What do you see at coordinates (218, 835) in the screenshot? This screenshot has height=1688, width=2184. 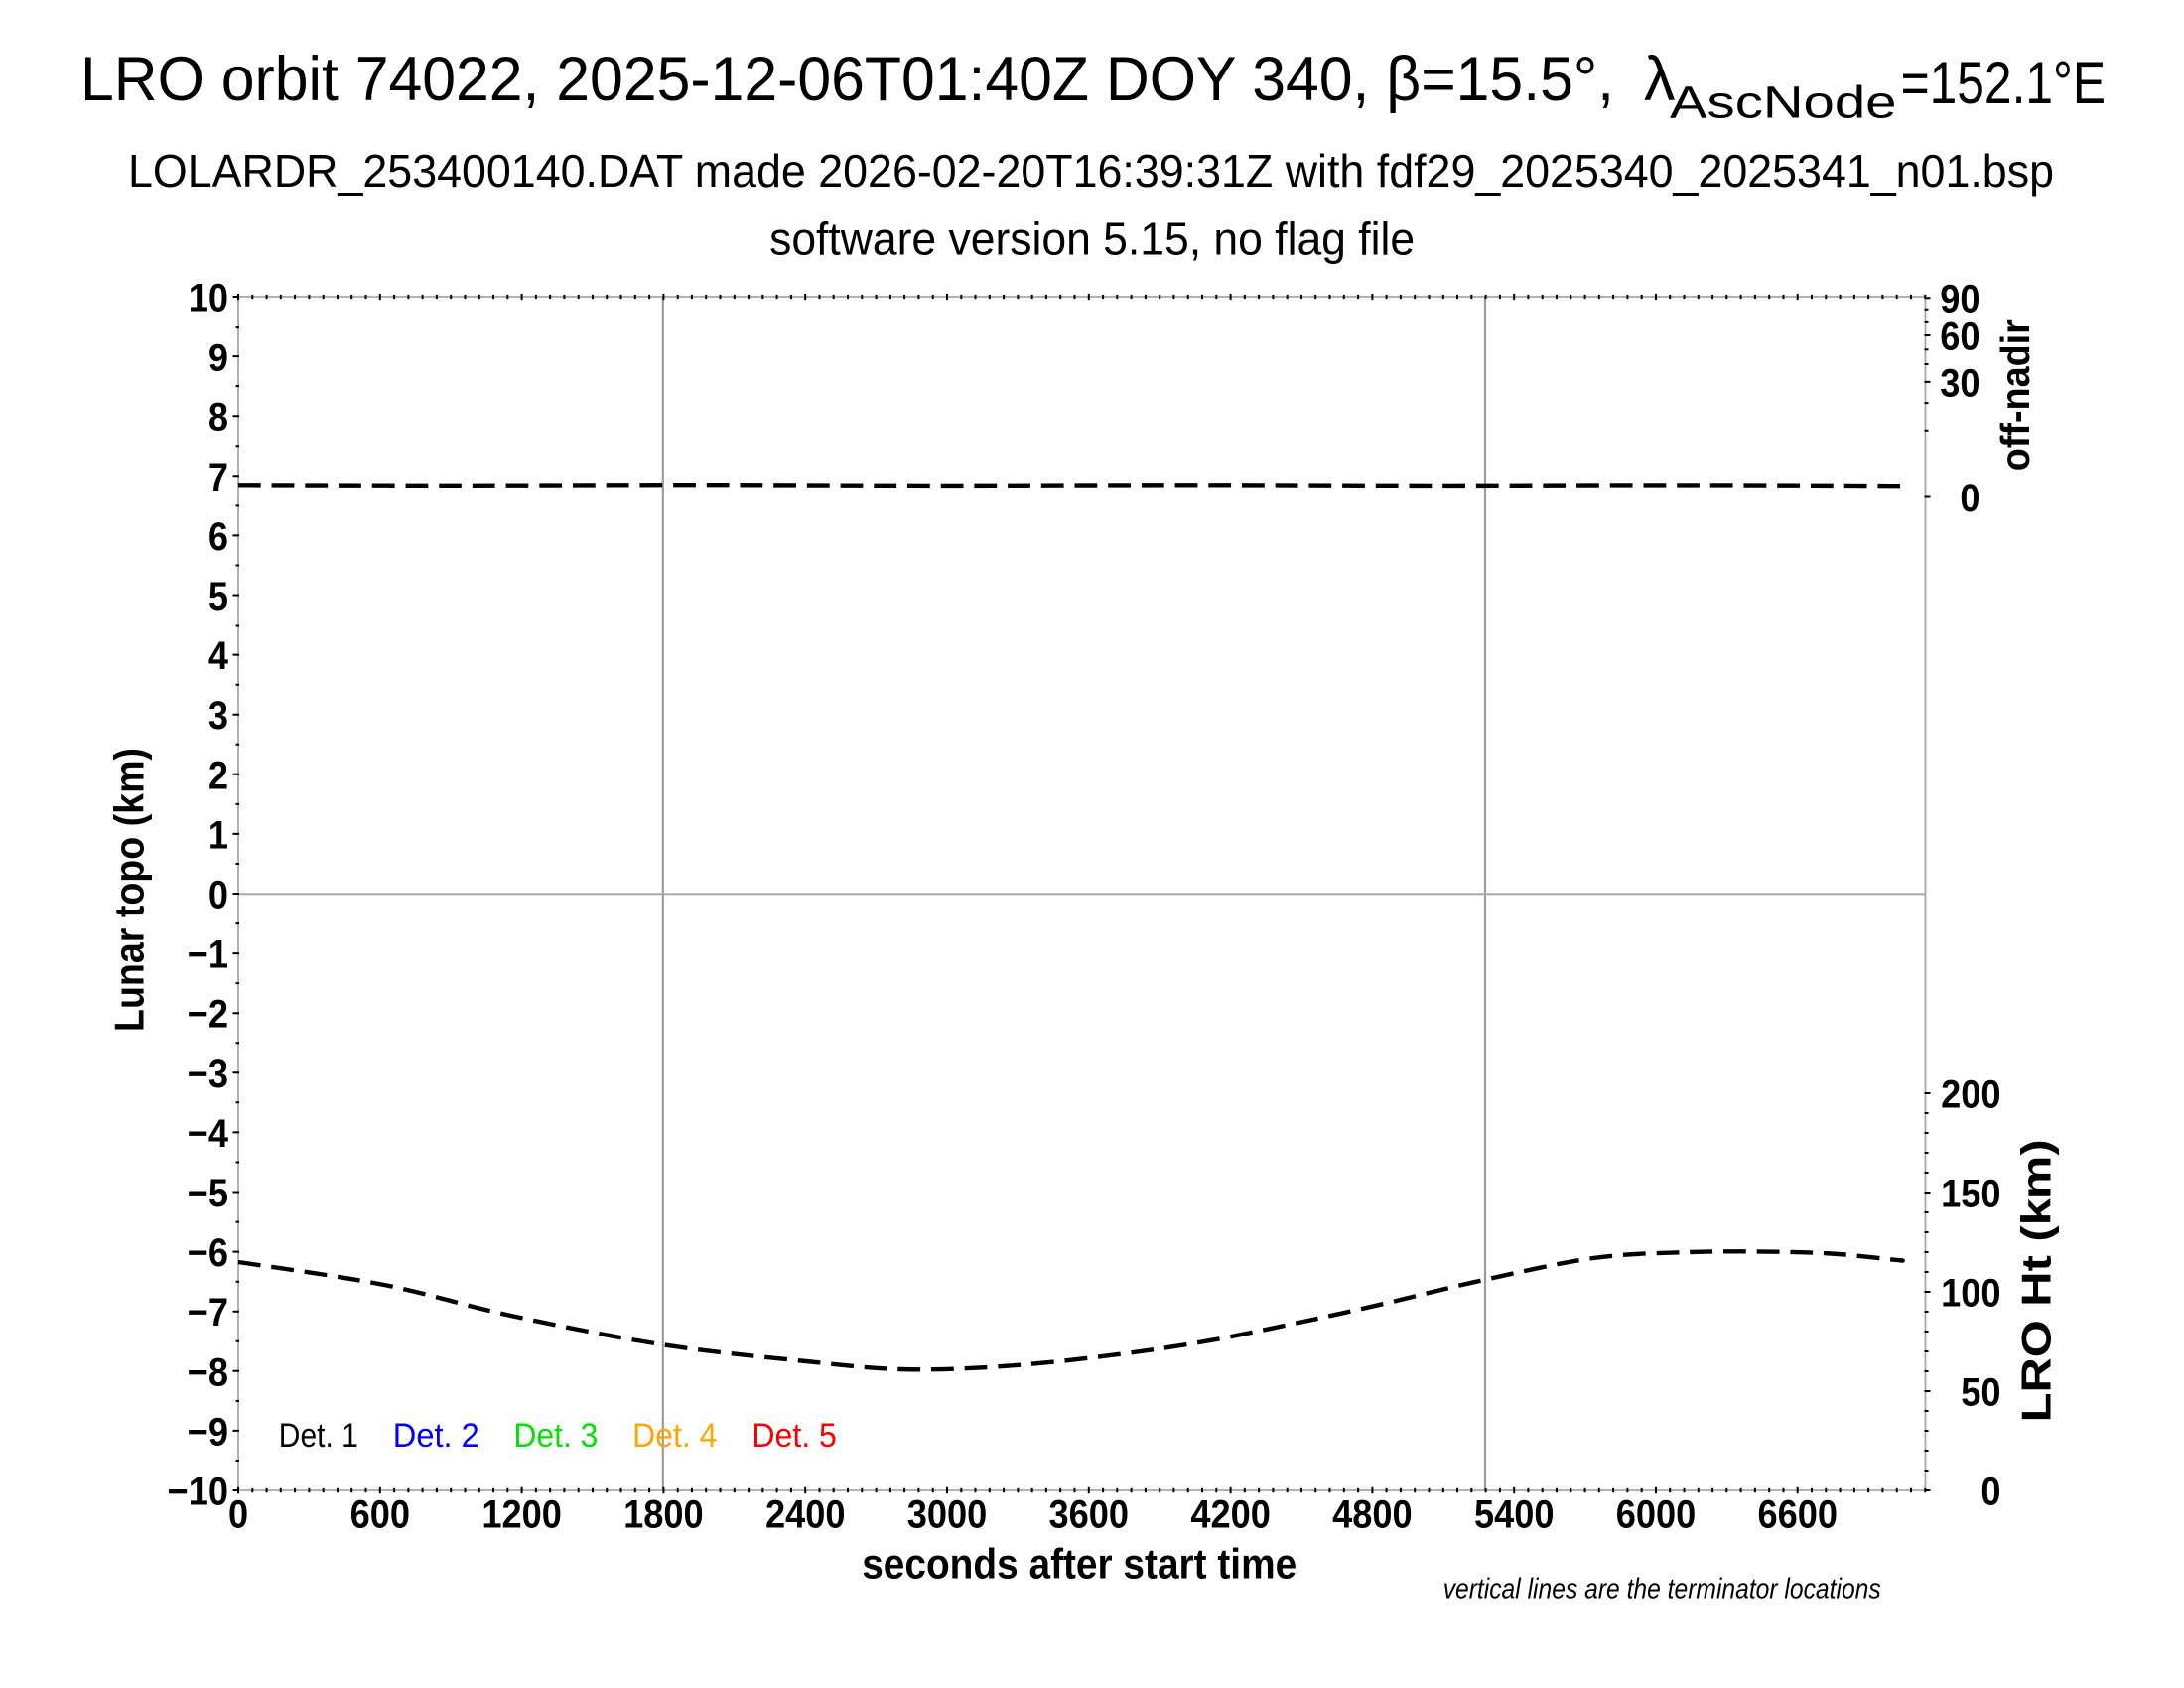 I see `svg-text: 1` at bounding box center [218, 835].